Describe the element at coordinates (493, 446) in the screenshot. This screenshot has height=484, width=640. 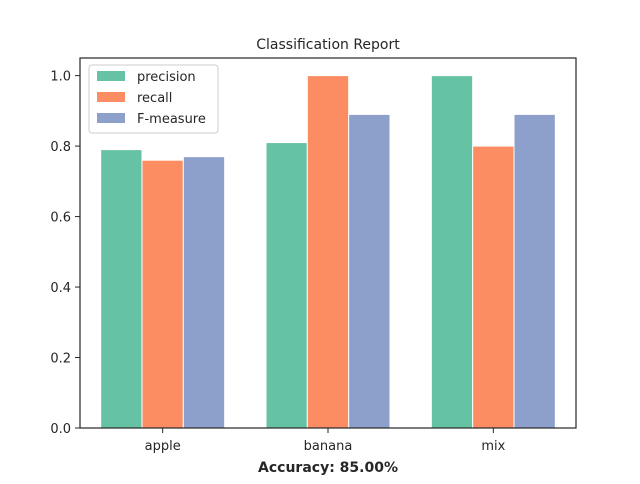
I see `x-tick-label-mix: mix` at that location.